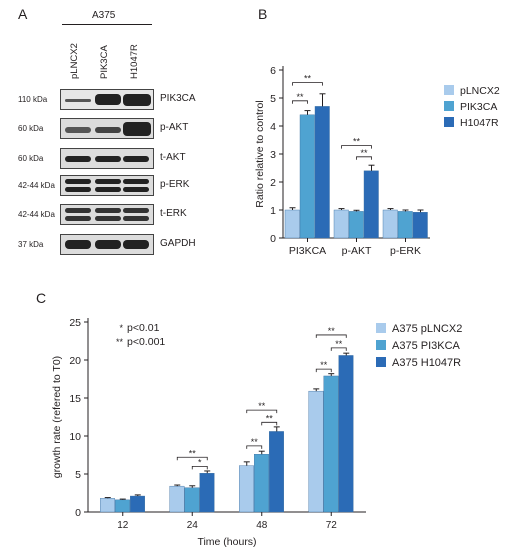 This screenshot has height=550, width=511. What do you see at coordinates (226, 542) in the screenshot?
I see `x-axis-label: Time (hours)` at bounding box center [226, 542].